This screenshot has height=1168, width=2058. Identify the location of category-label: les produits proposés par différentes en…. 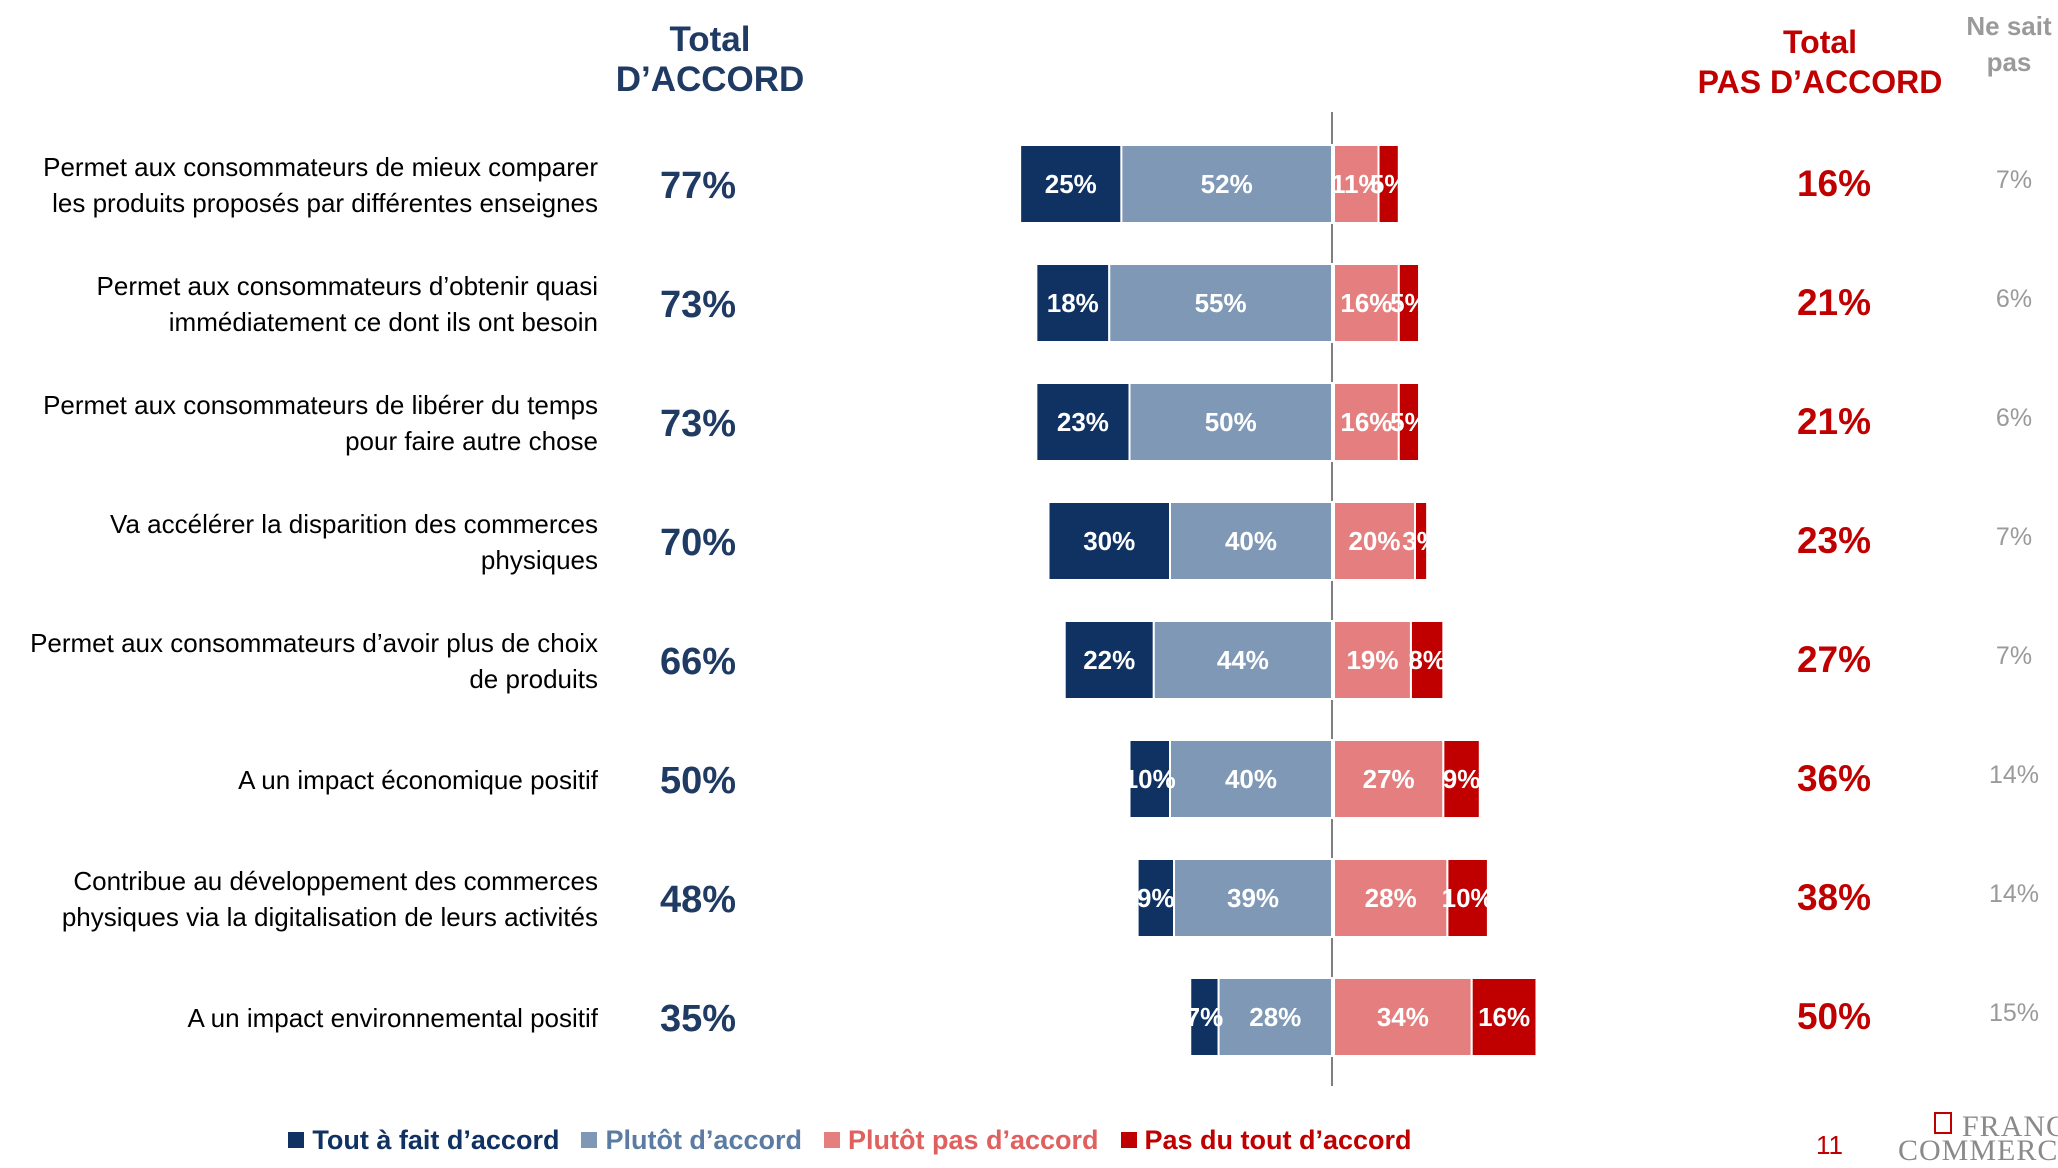
(325, 203).